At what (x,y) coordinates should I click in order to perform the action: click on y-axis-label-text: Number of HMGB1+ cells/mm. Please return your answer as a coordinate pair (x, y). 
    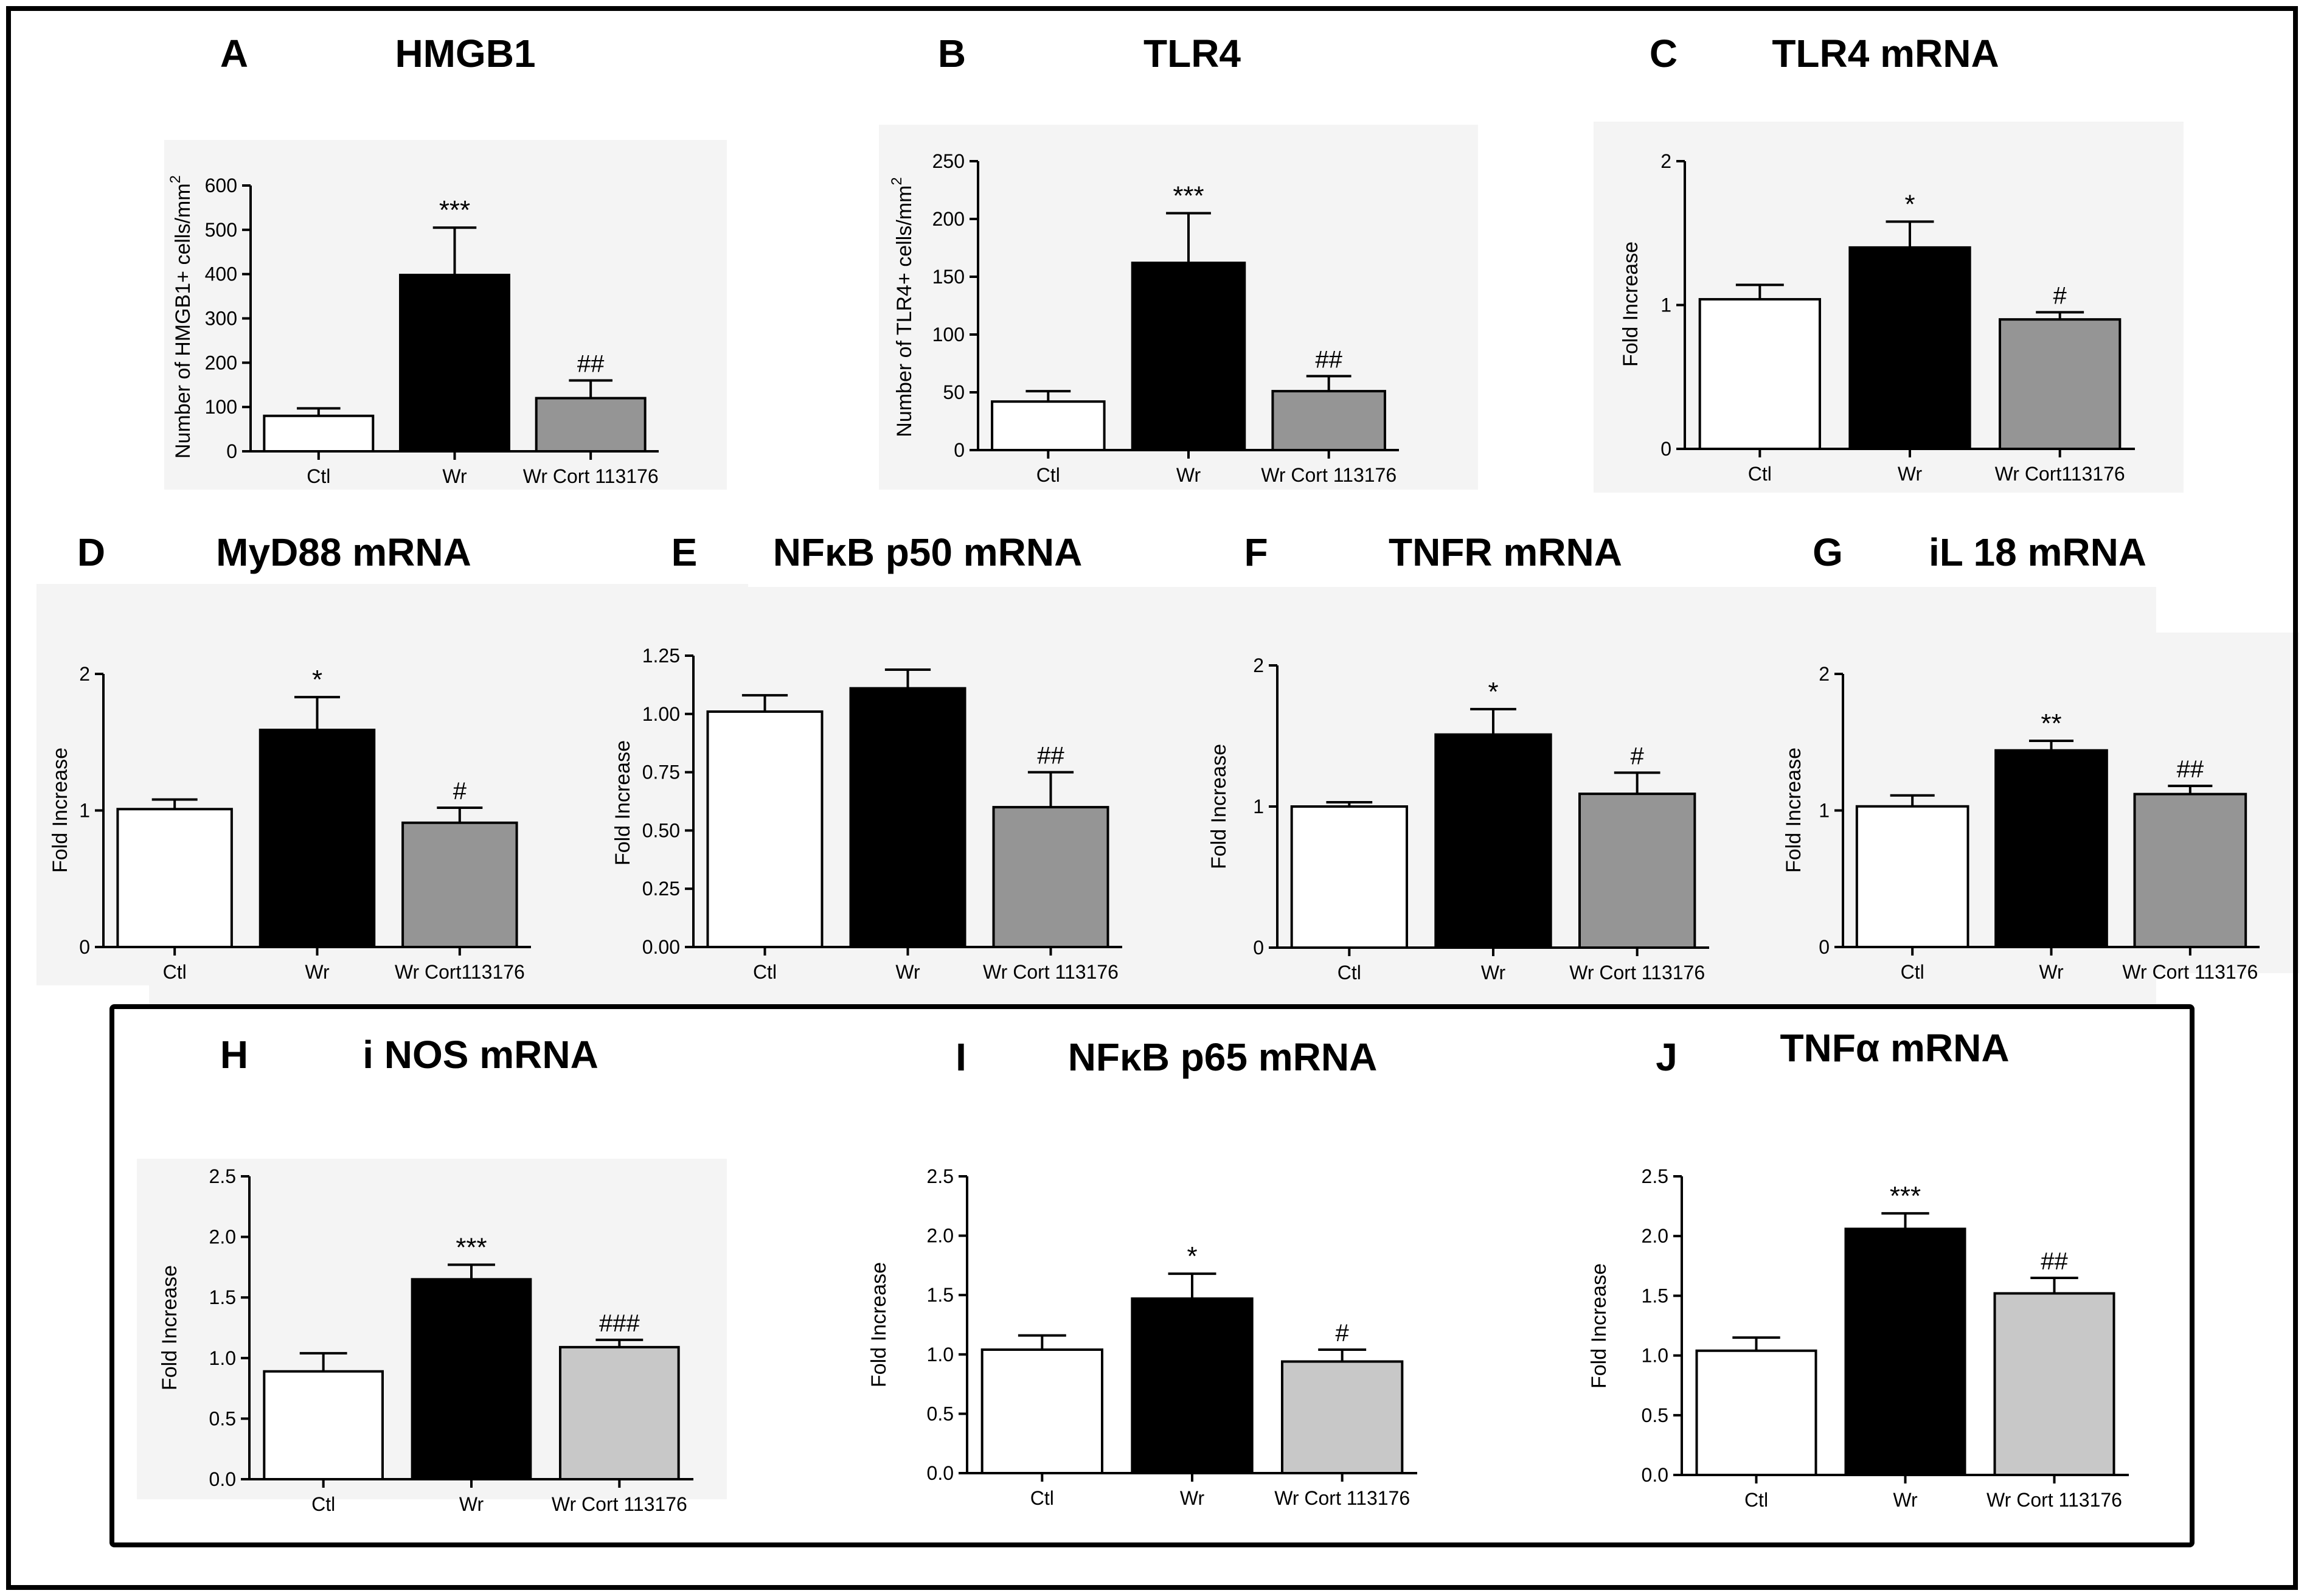
    Looking at the image, I should click on (183, 321).